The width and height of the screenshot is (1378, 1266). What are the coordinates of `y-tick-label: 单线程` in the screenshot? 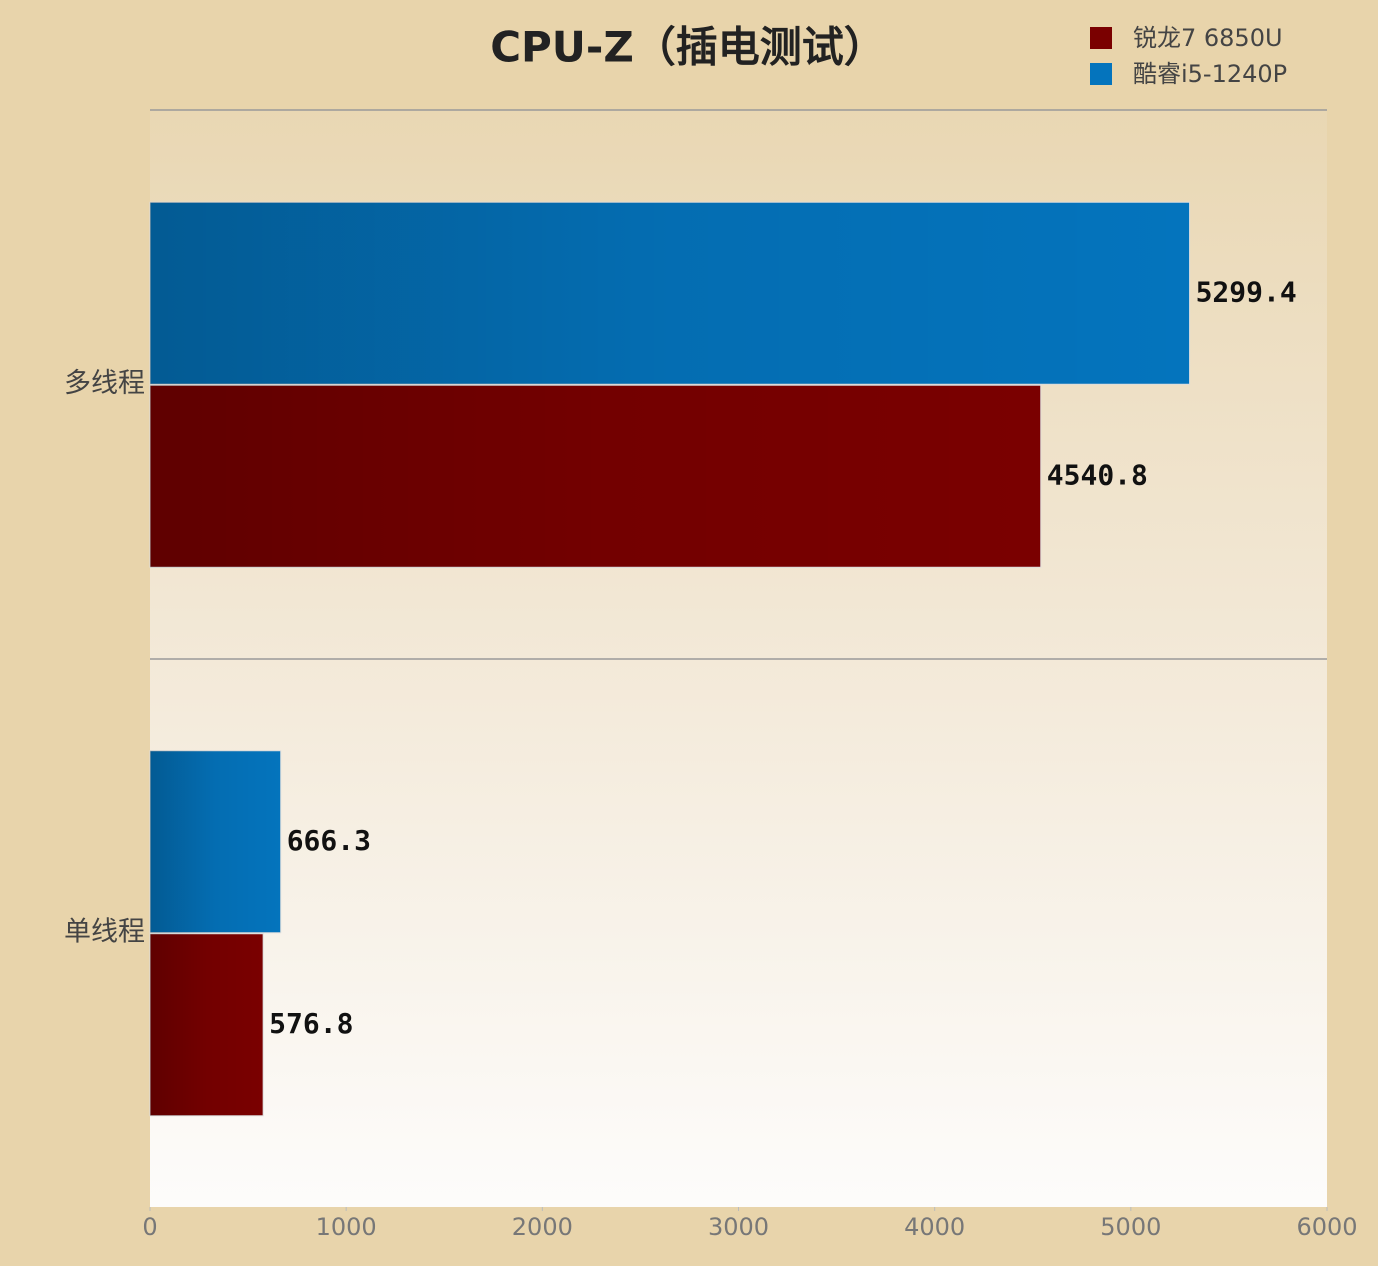 It's located at (104, 931).